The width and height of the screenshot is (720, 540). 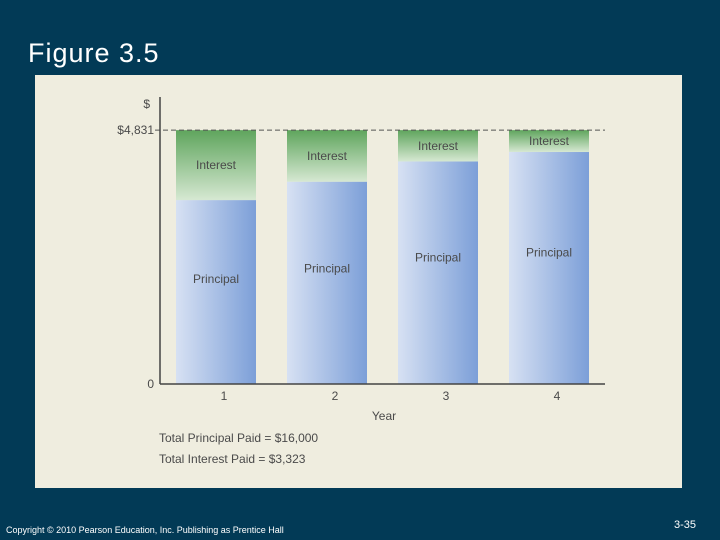 What do you see at coordinates (135, 130) in the screenshot?
I see `y-tick-label-1: $4,831` at bounding box center [135, 130].